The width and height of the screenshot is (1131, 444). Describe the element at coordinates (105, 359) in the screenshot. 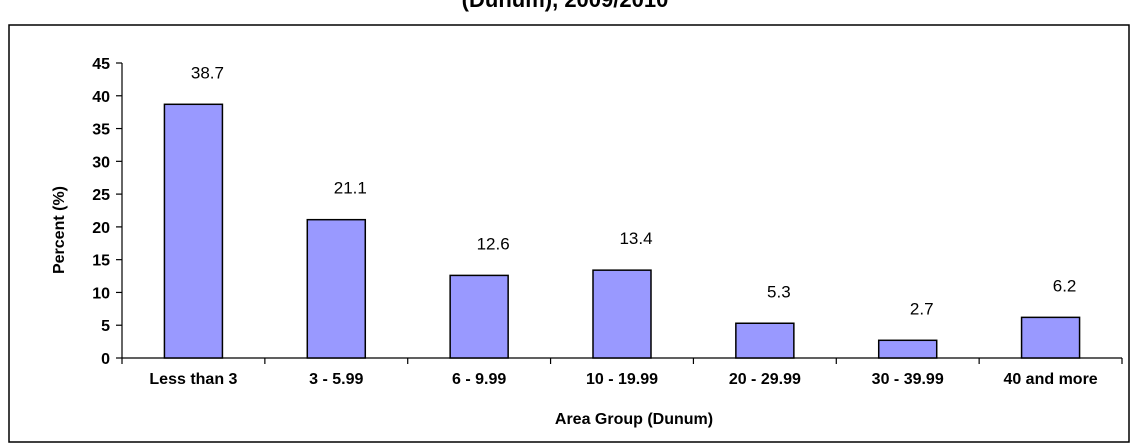

I see `y-tick-label: 0` at that location.